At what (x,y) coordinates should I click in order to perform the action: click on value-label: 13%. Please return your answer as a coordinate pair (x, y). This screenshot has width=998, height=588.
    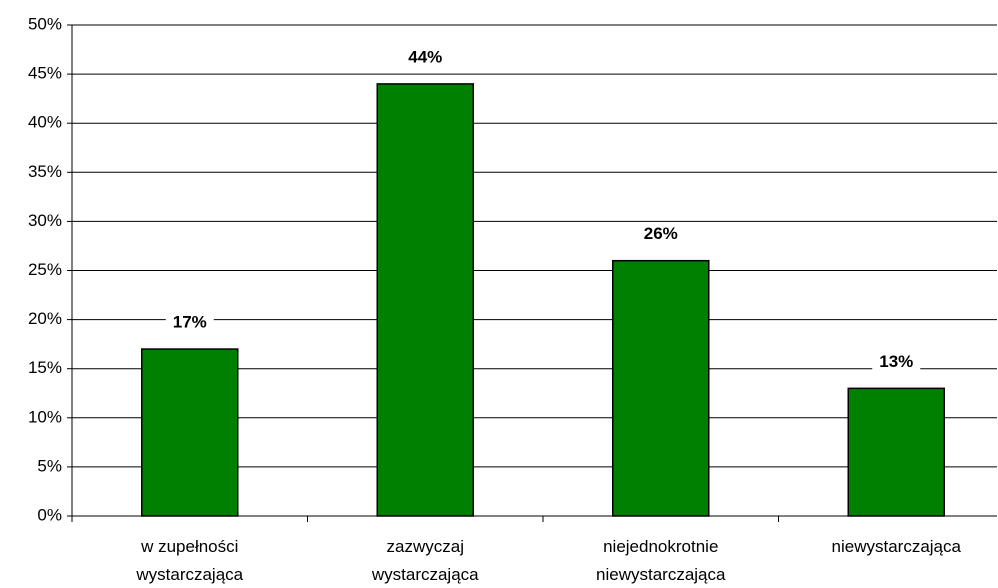
    Looking at the image, I should click on (896, 361).